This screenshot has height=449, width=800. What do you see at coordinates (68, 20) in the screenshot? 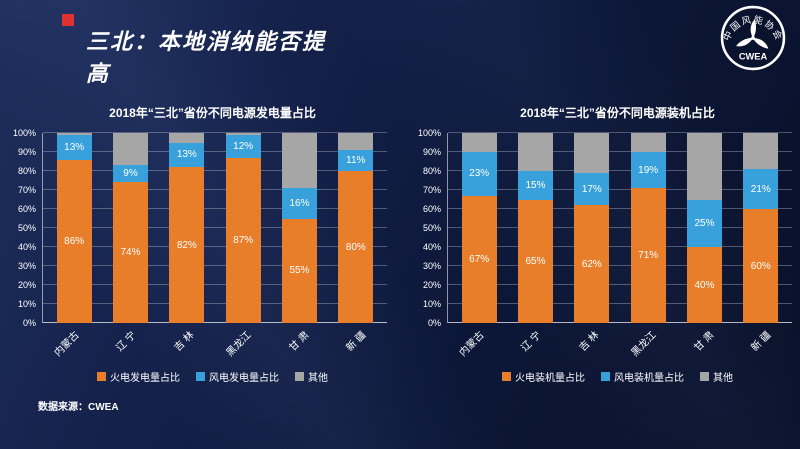
I see `title-accent-square` at bounding box center [68, 20].